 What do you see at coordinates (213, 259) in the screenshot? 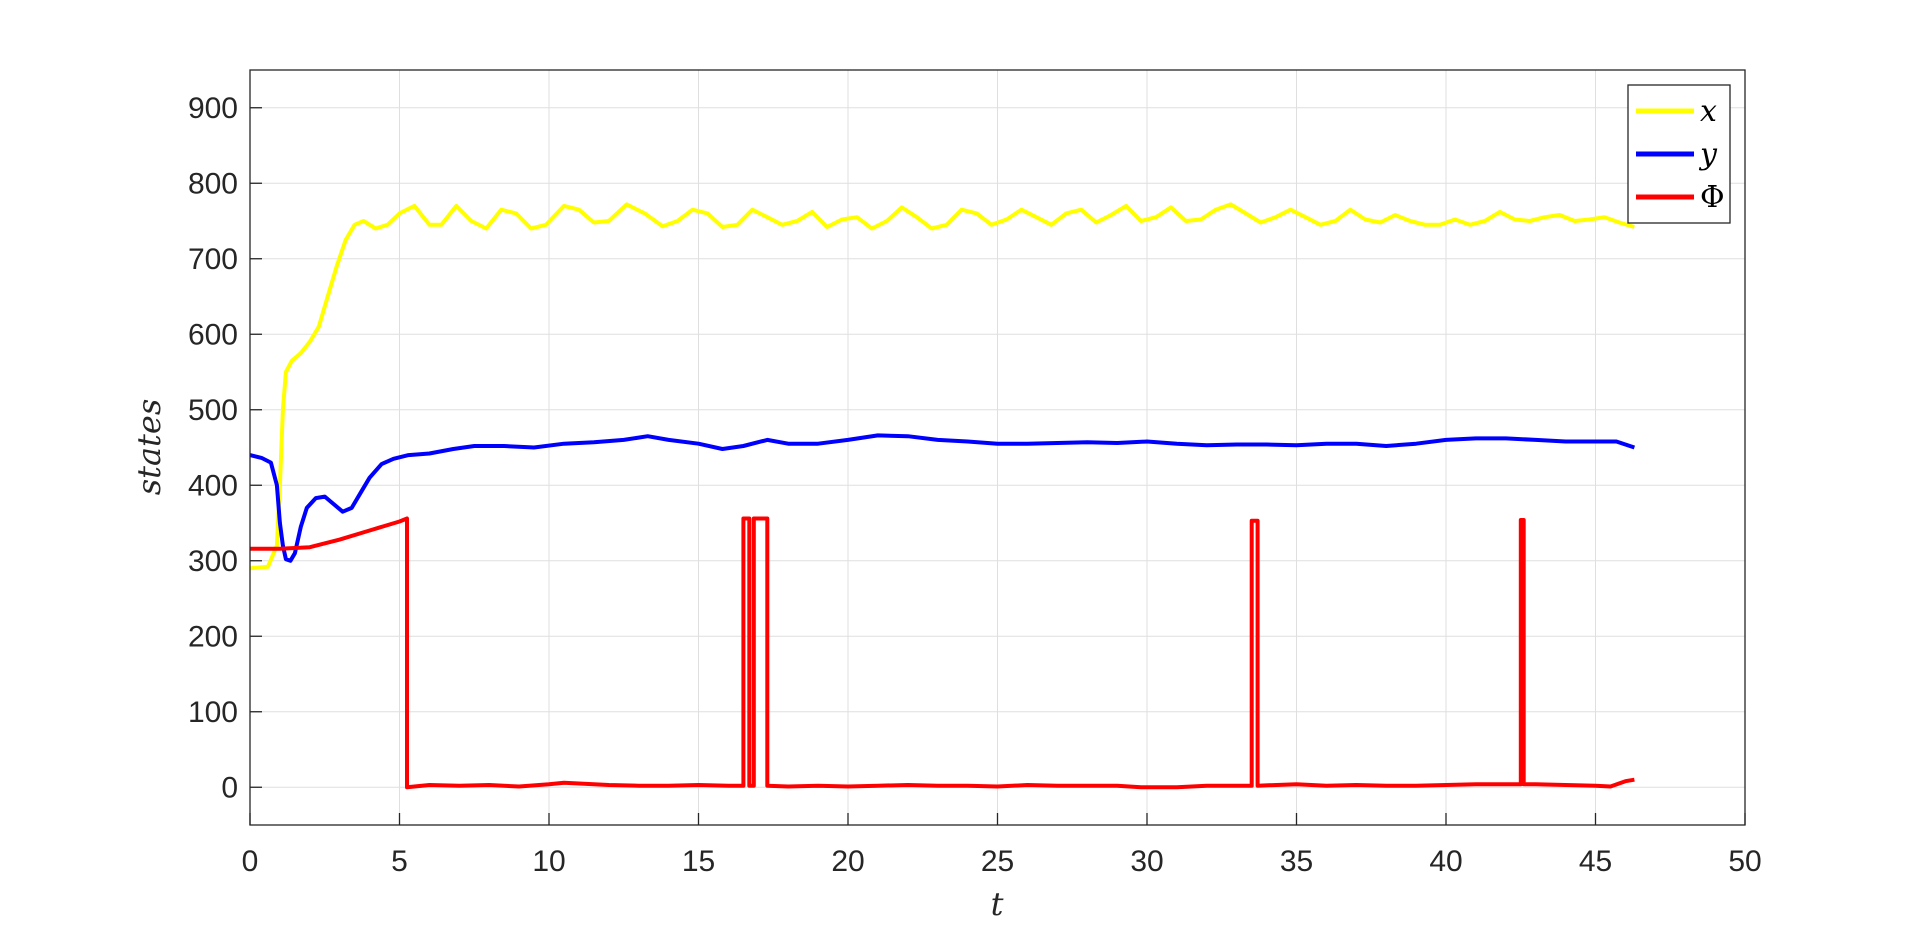
I see `y-tick-label: 700` at bounding box center [213, 259].